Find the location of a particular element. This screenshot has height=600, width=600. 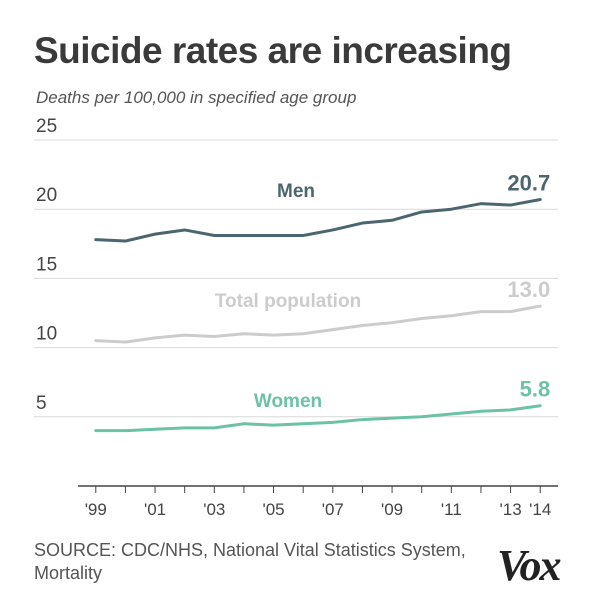

x-tick-label: '13 is located at coordinates (511, 509).